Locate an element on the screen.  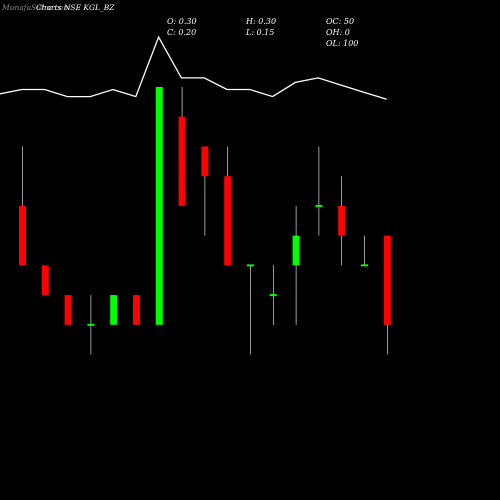
open-value: O: 0.30 is located at coordinates (182, 21).